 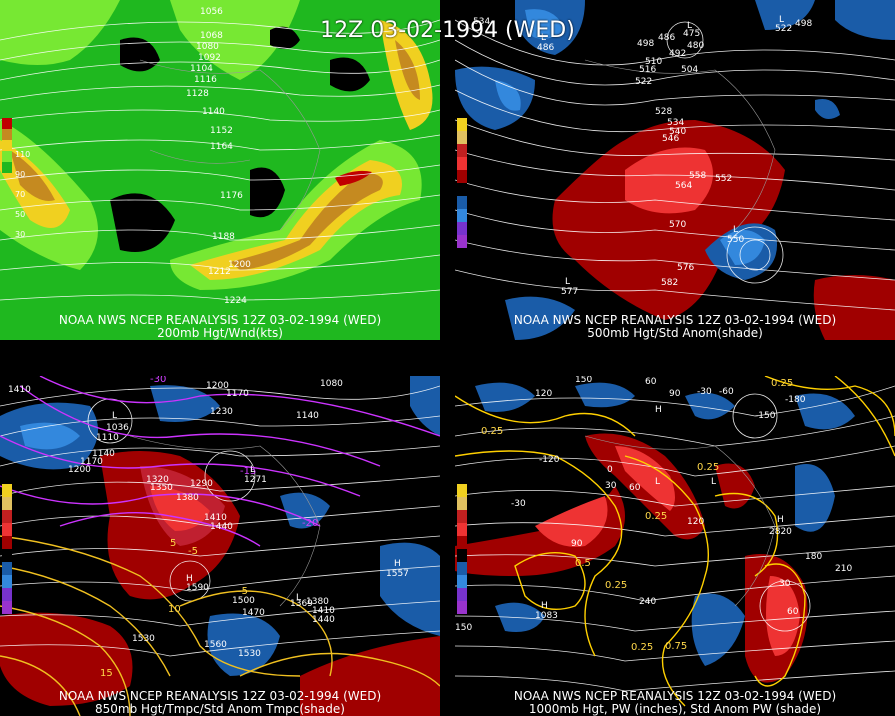 What do you see at coordinates (685, 268) in the screenshot?
I see `map-label: 576` at bounding box center [685, 268].